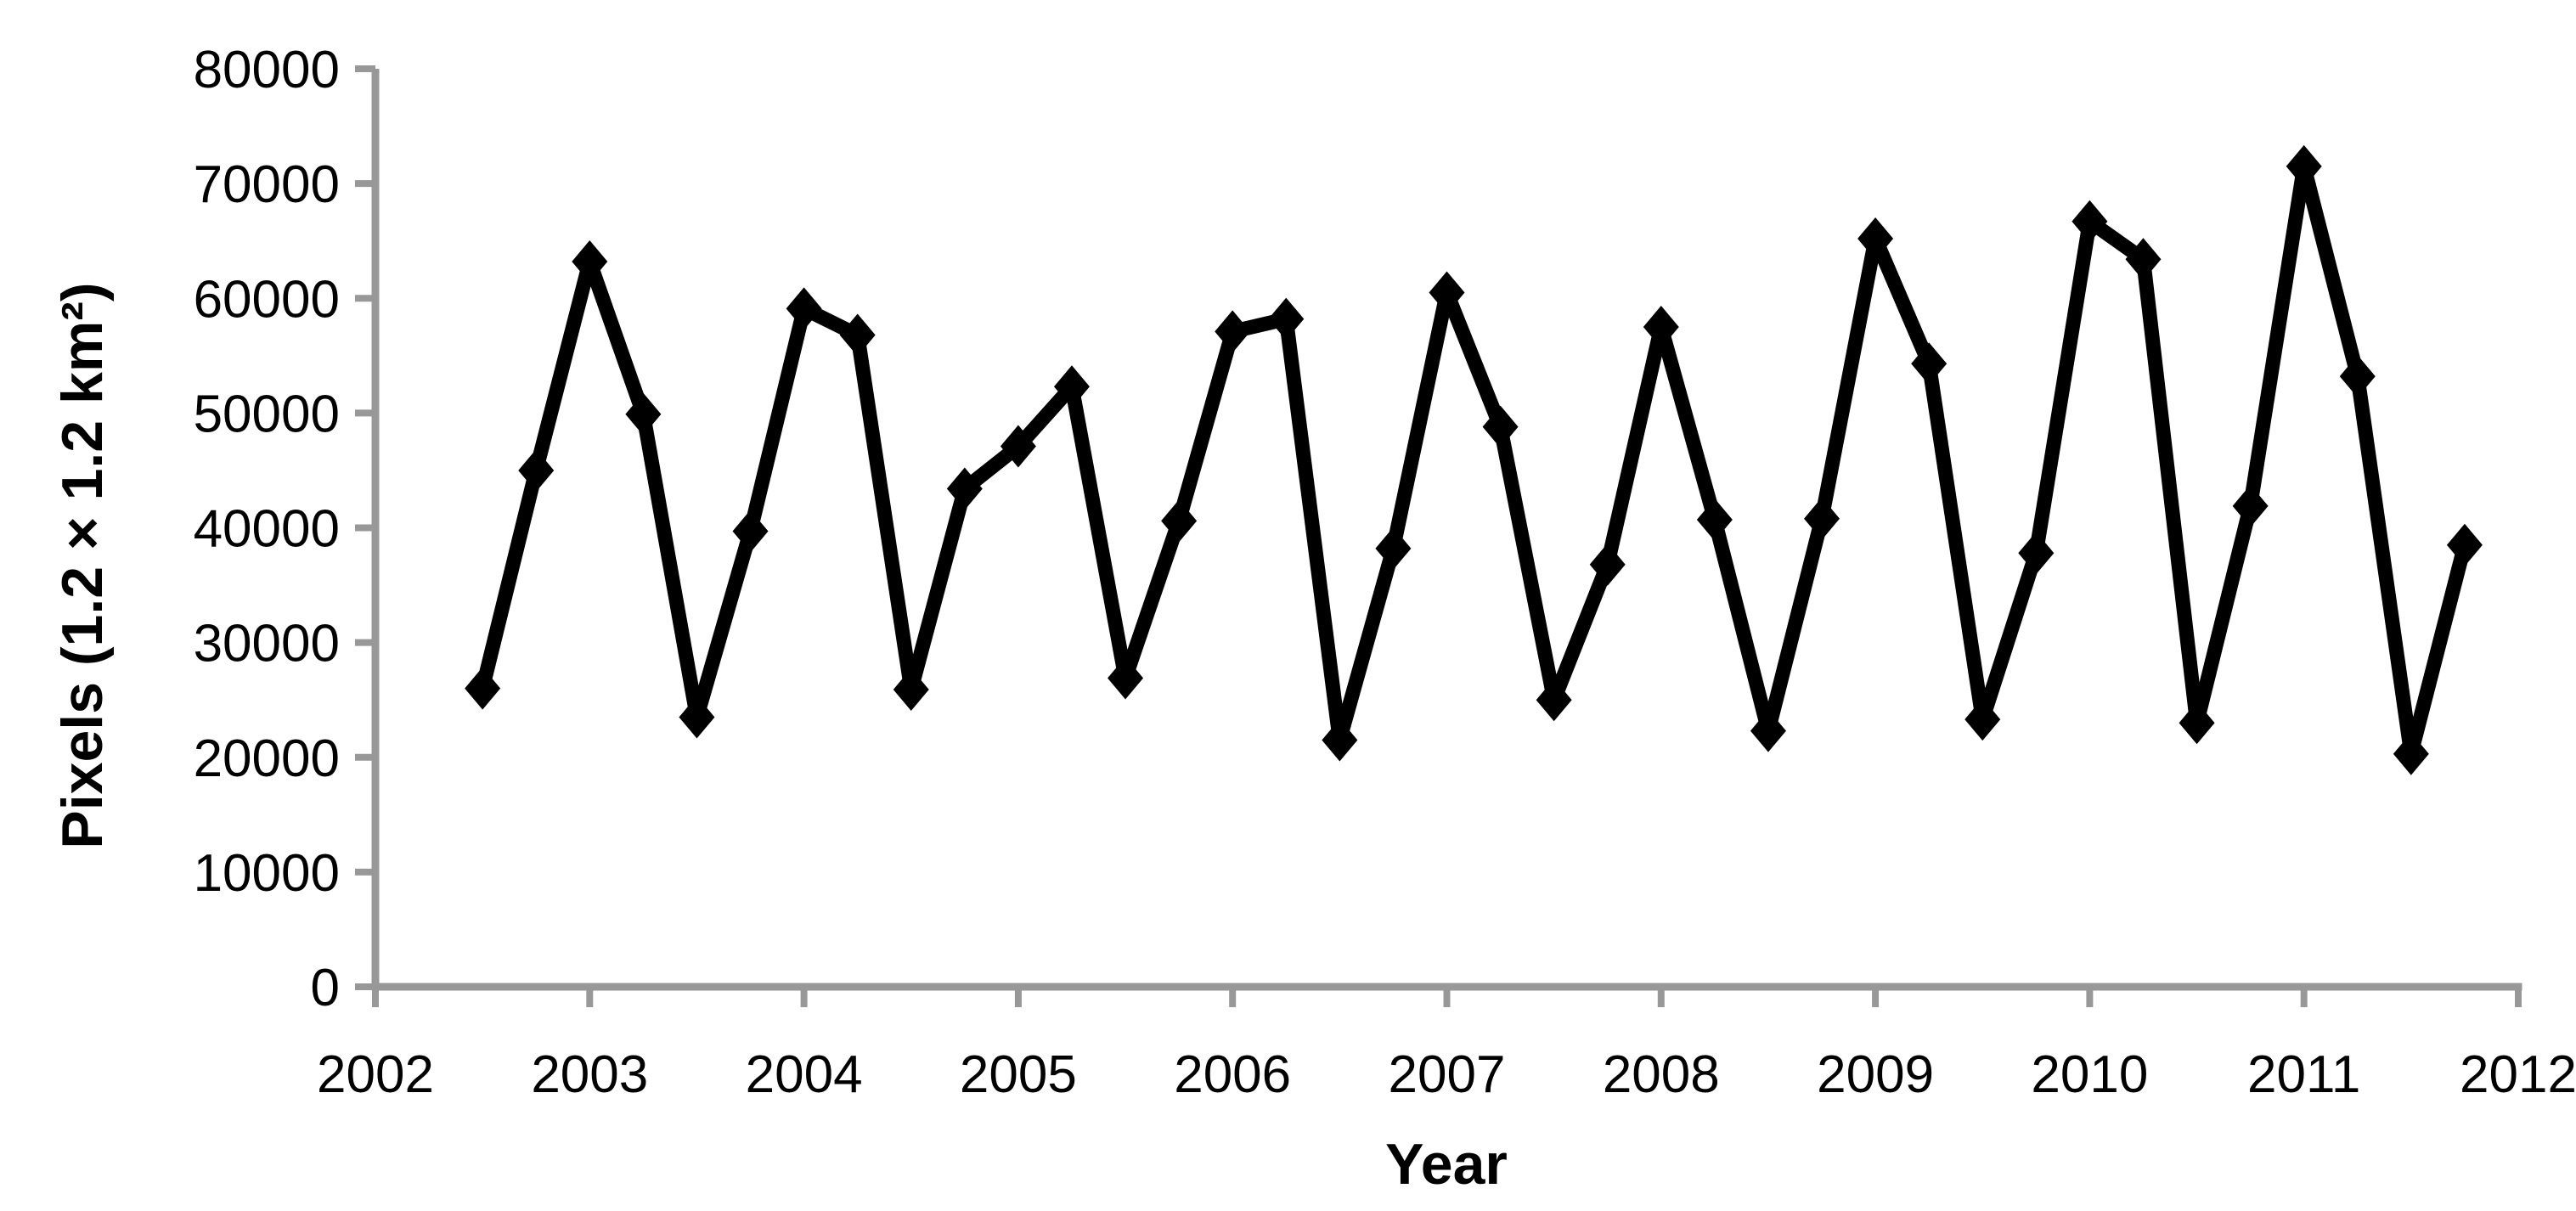  Describe the element at coordinates (82, 565) in the screenshot. I see `y-axis-title: Pixels (1.2 × 1.2 km²)` at that location.